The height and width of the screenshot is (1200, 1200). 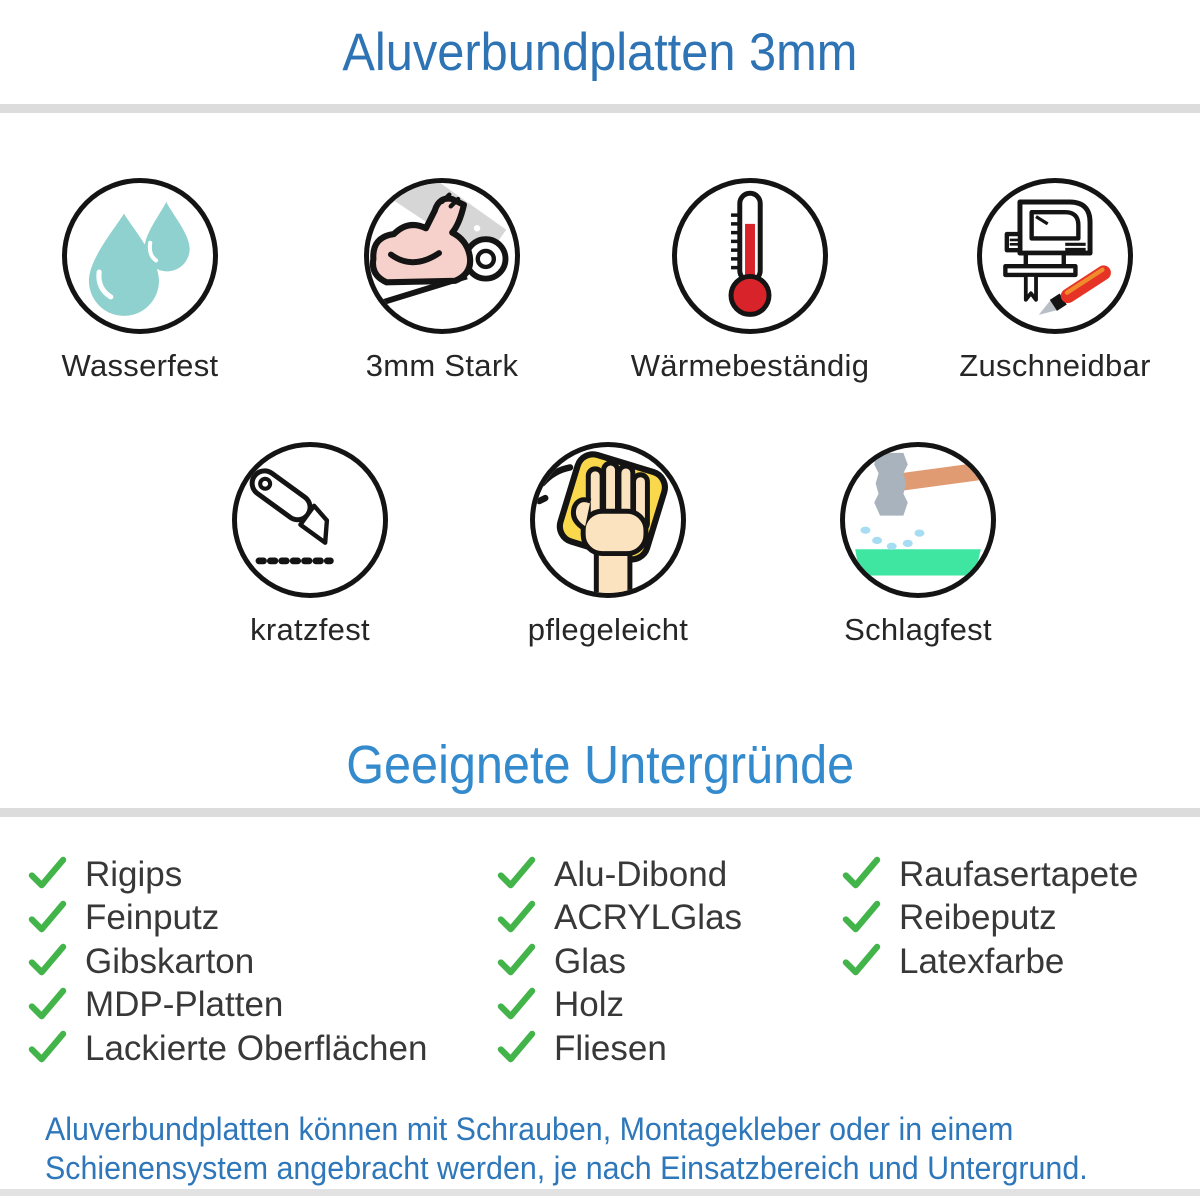 What do you see at coordinates (590, 961) in the screenshot?
I see `list-item-label: Glas` at bounding box center [590, 961].